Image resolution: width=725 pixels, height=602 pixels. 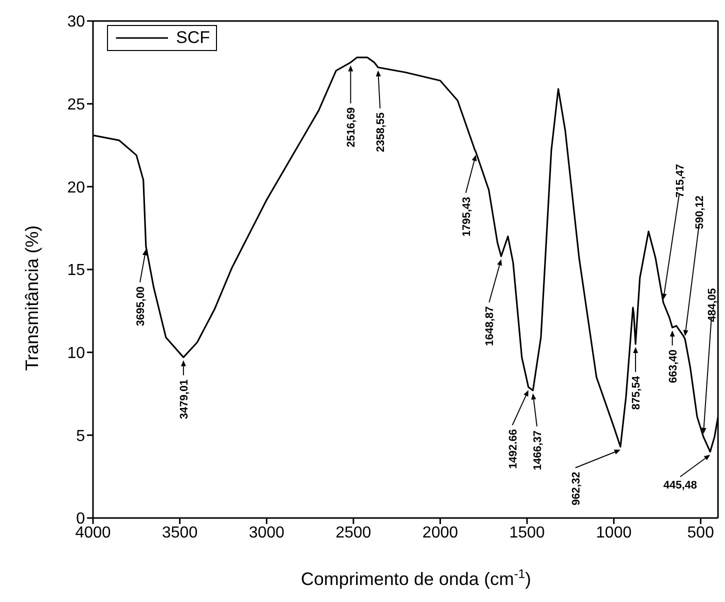 What do you see at coordinates (381, 132) in the screenshot?
I see `annotation: 2358,55` at bounding box center [381, 132].